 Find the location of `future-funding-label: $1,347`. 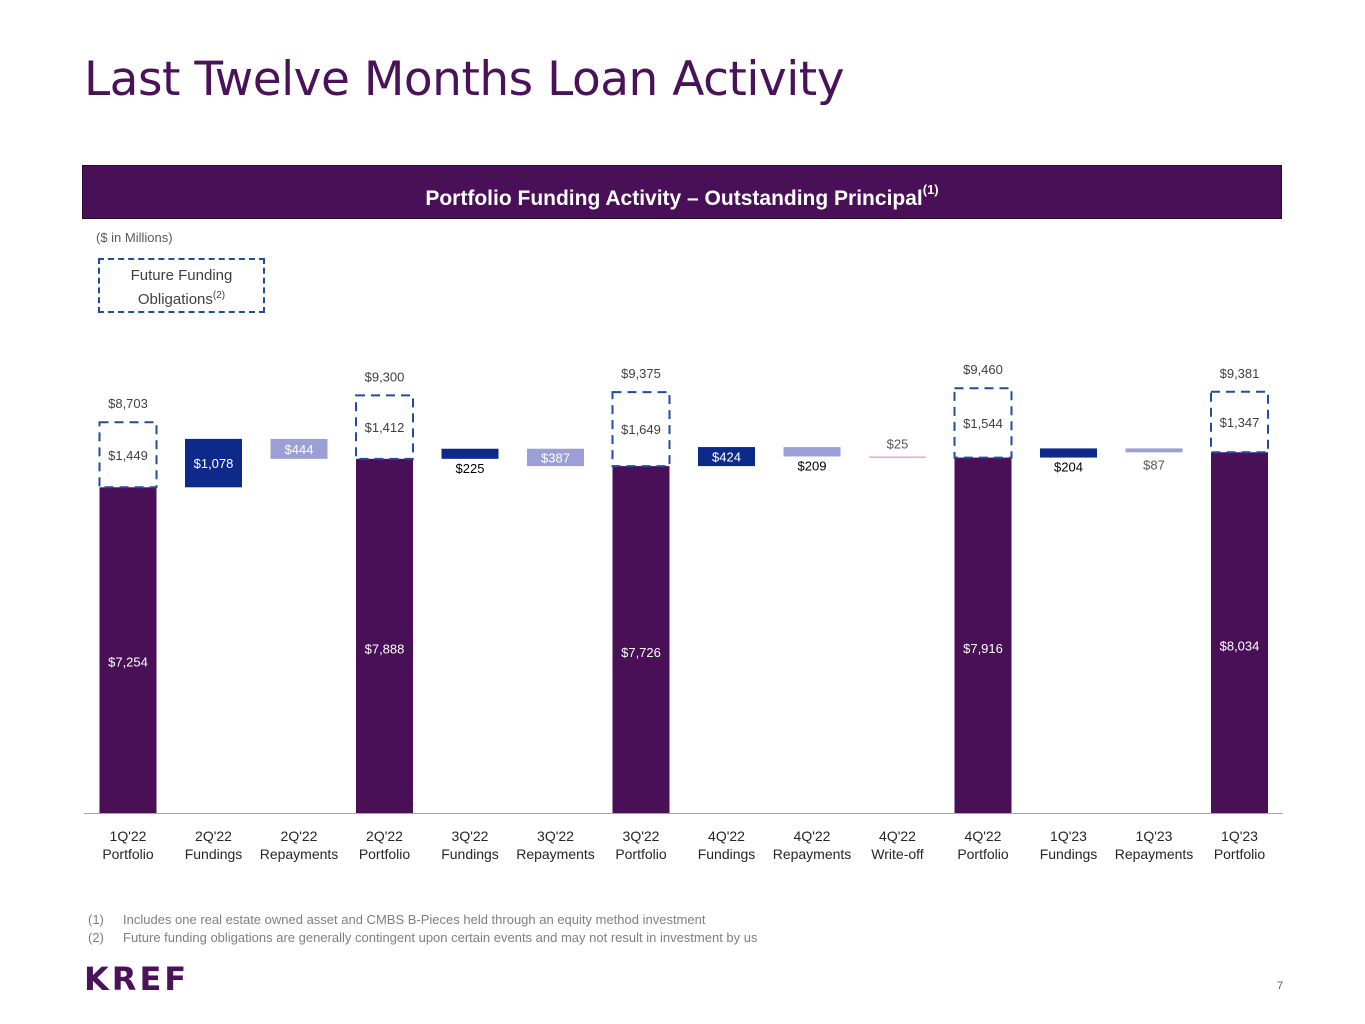

future-funding-label: $1,347 is located at coordinates (1240, 422).